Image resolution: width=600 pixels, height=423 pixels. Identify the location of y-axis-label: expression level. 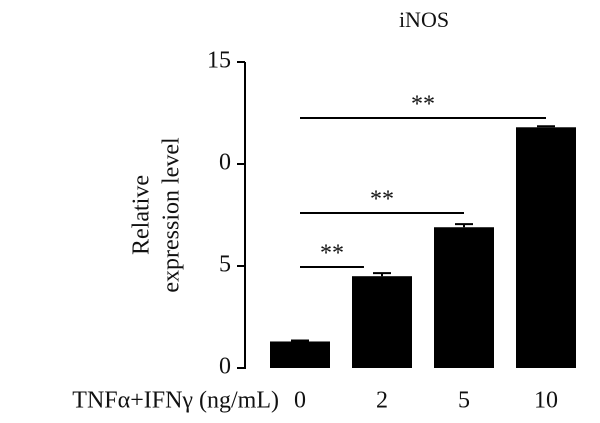
(172, 215).